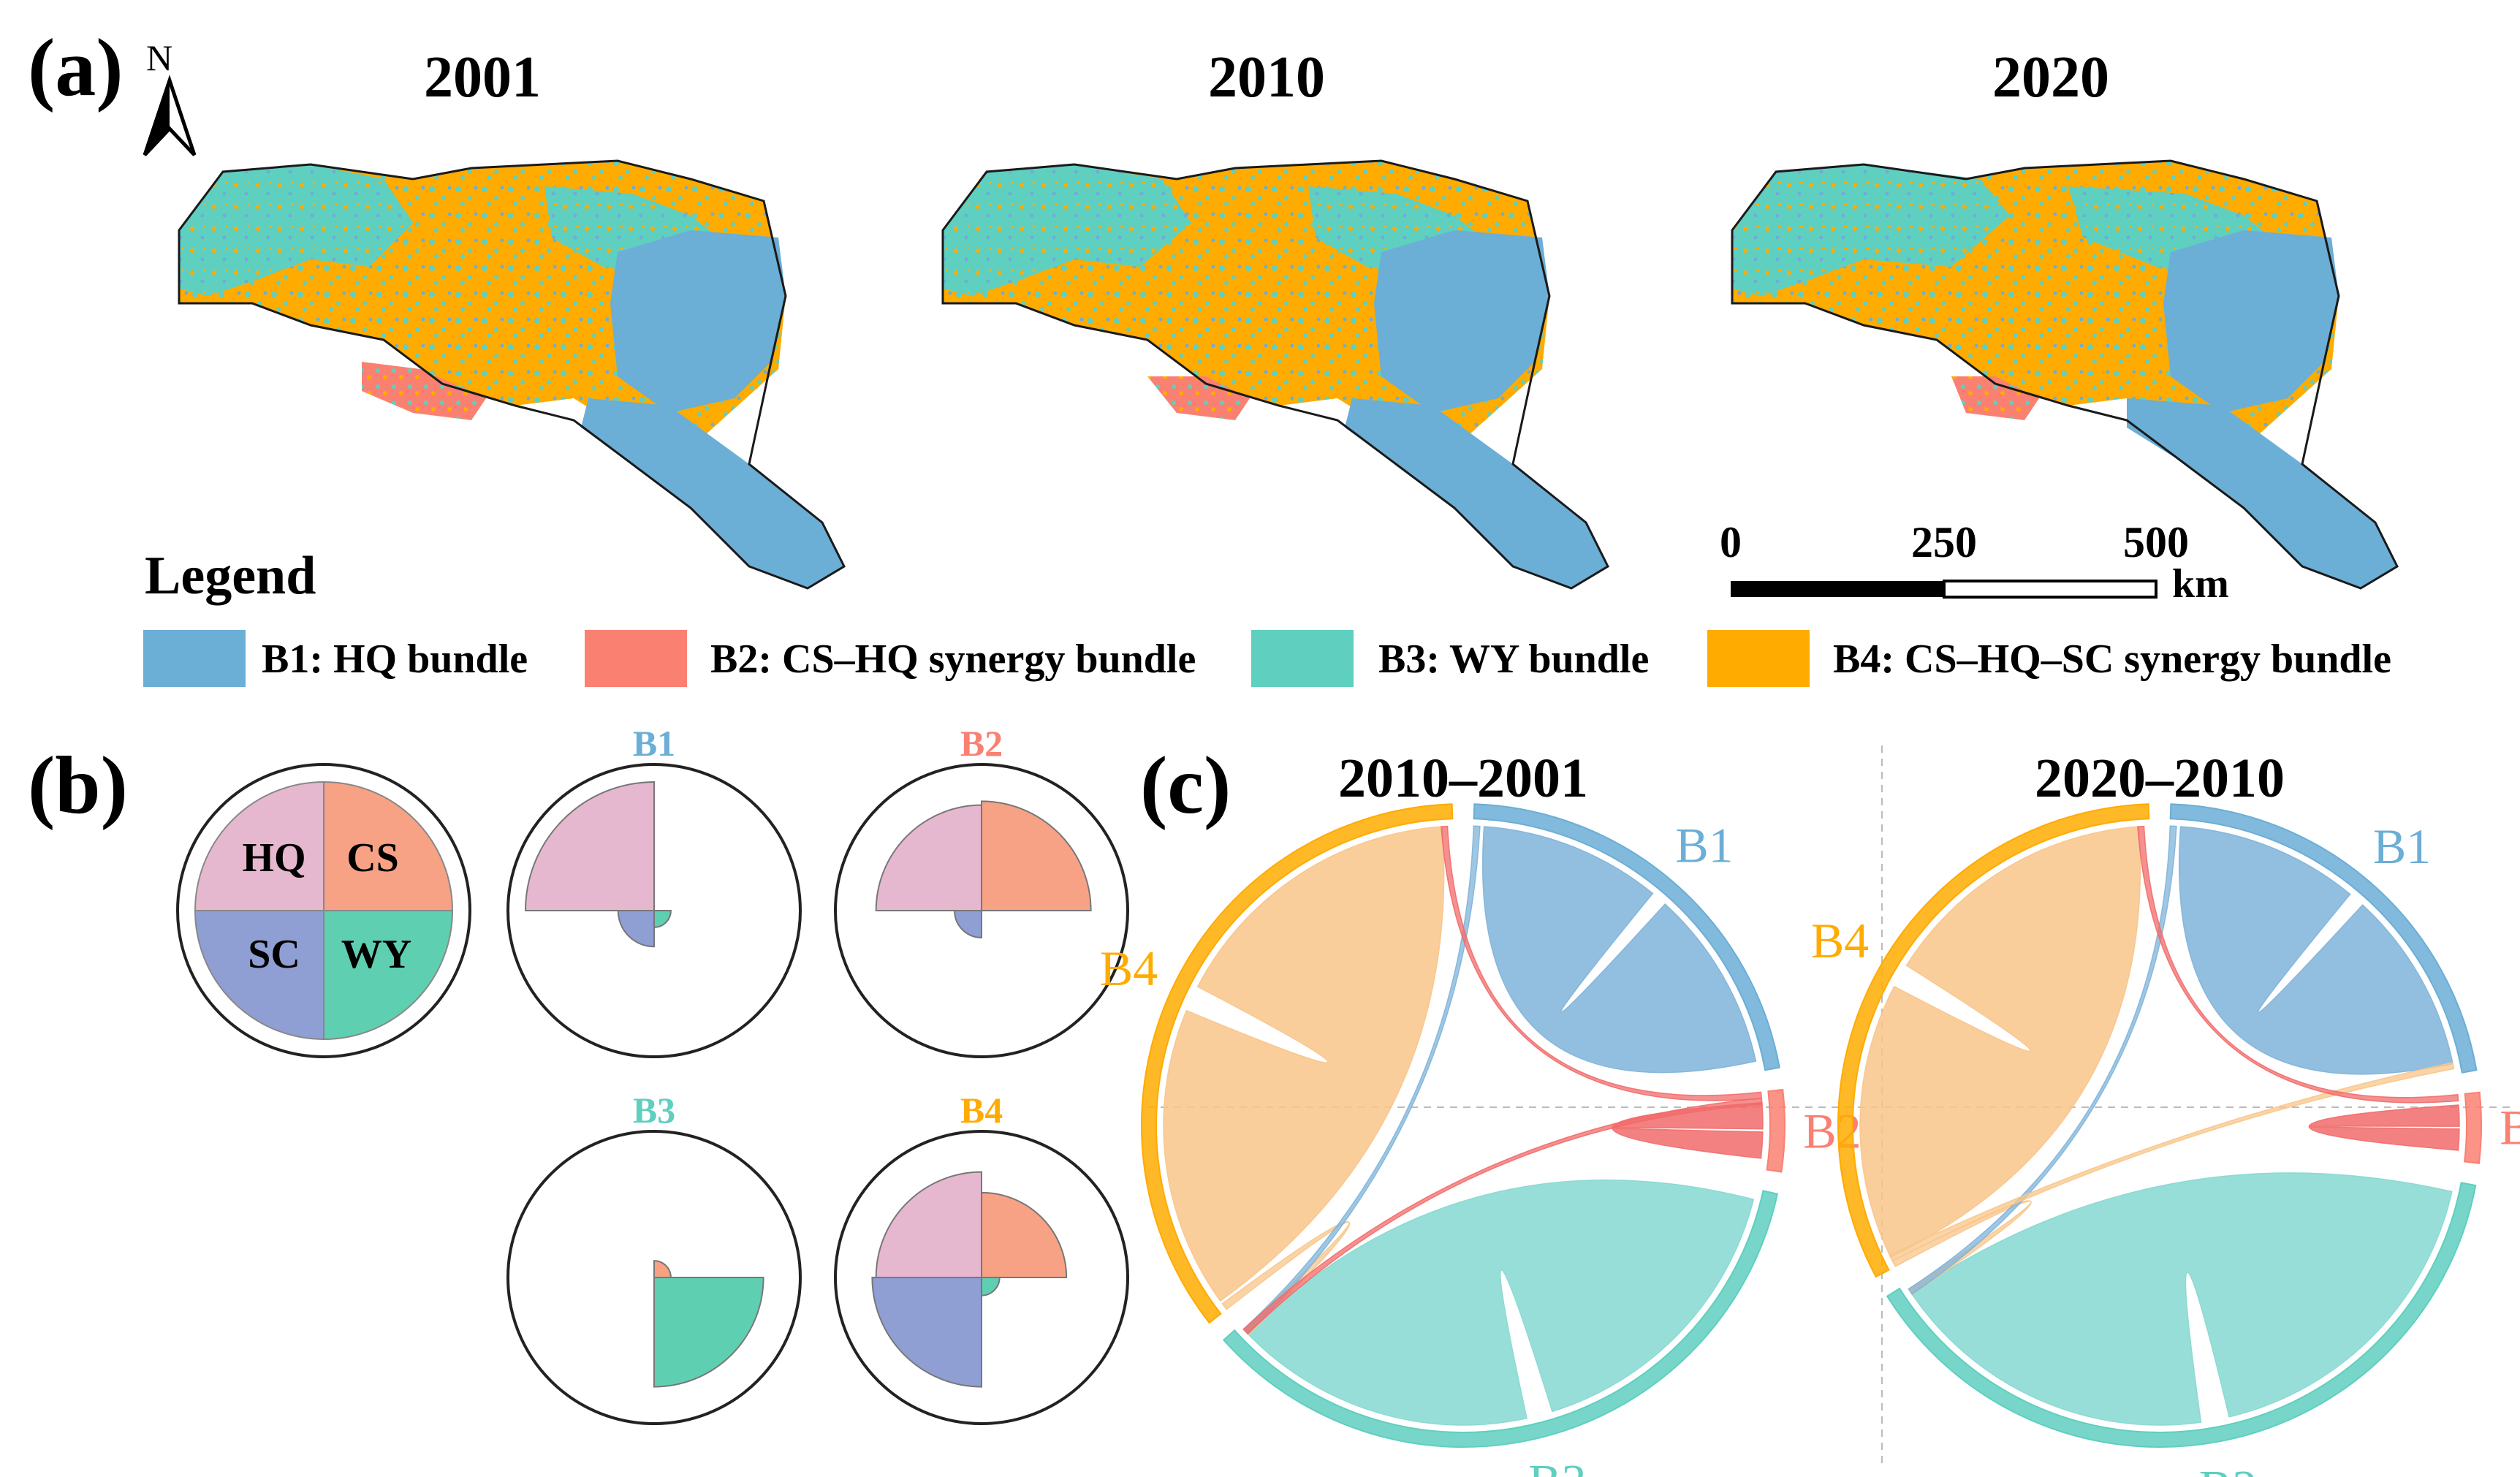 The width and height of the screenshot is (2520, 1477). Describe the element at coordinates (170, 96) in the screenshot. I see `north-arrow: N` at that location.